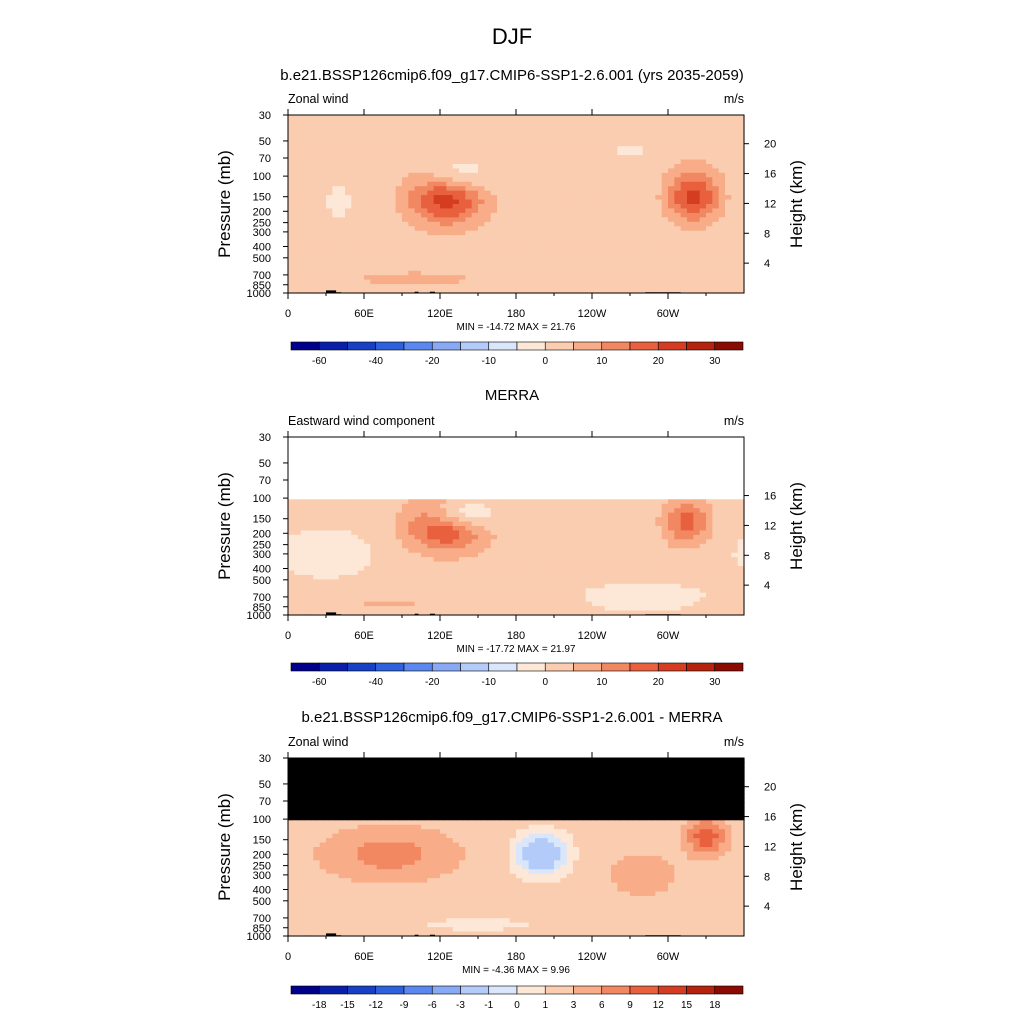 This screenshot has height=1024, width=1024. Describe the element at coordinates (224, 204) in the screenshot. I see `y-axis-title: Pressure (mb)` at that location.